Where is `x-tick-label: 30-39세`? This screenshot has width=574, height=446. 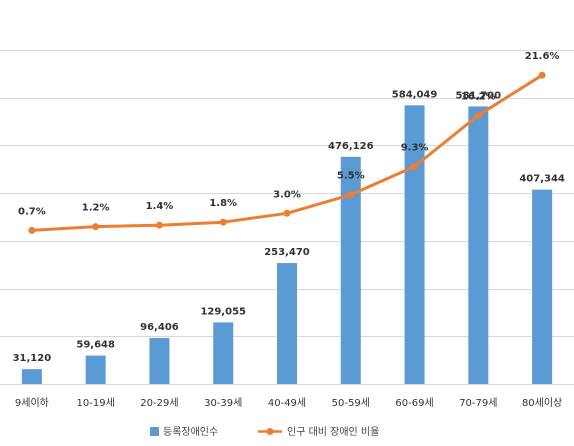 x-tick-label: 30-39세 is located at coordinates (223, 403).